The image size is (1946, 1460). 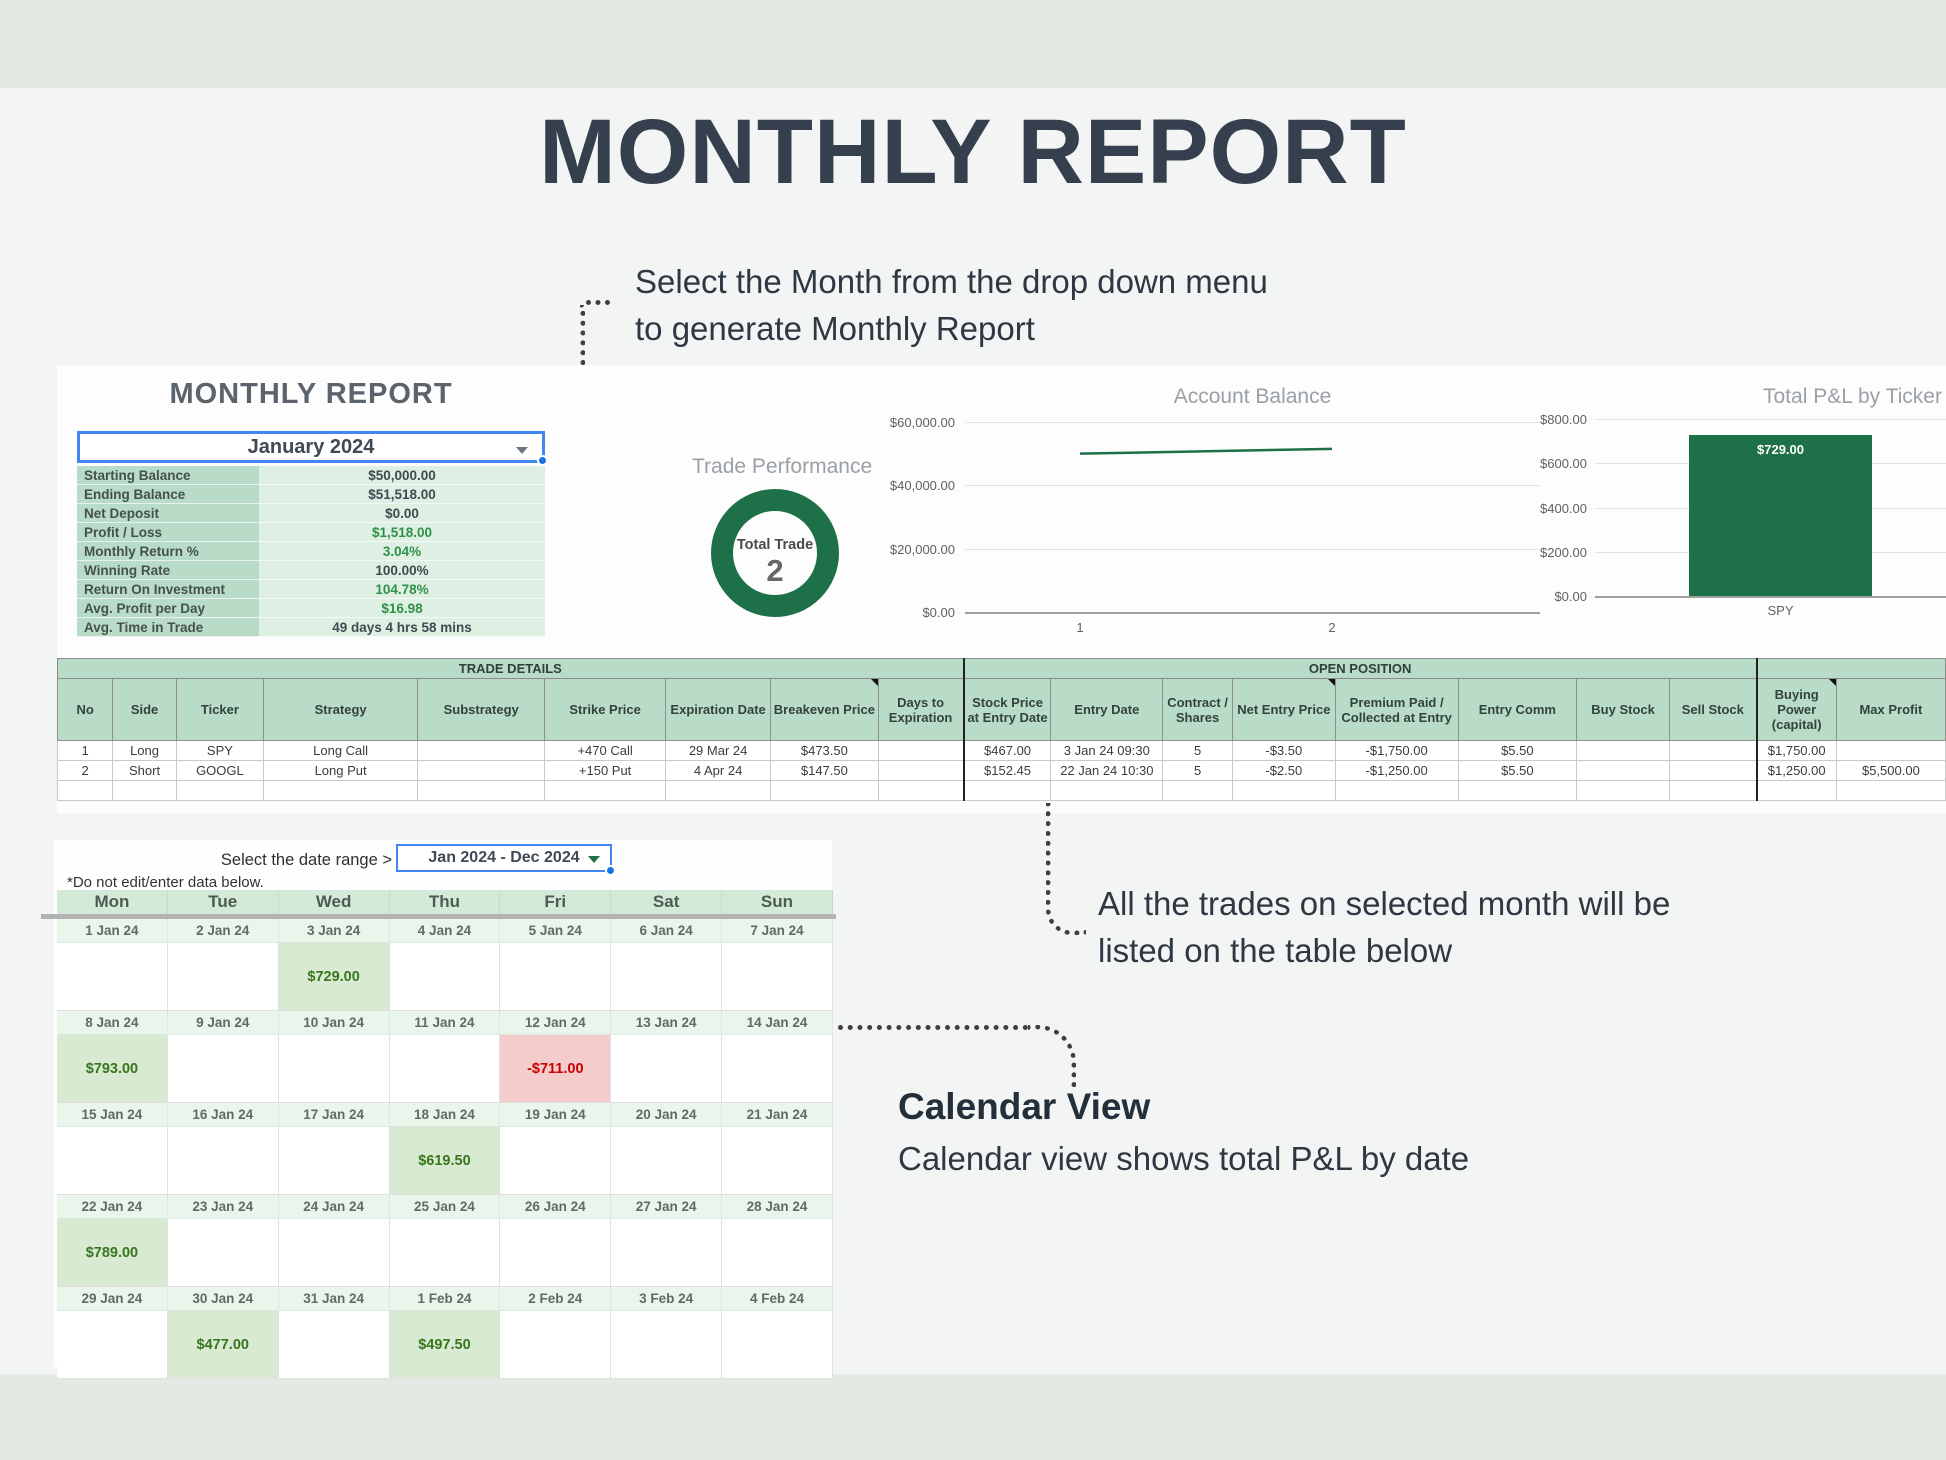 I want to click on table-cell: Short, so click(x=144, y=770).